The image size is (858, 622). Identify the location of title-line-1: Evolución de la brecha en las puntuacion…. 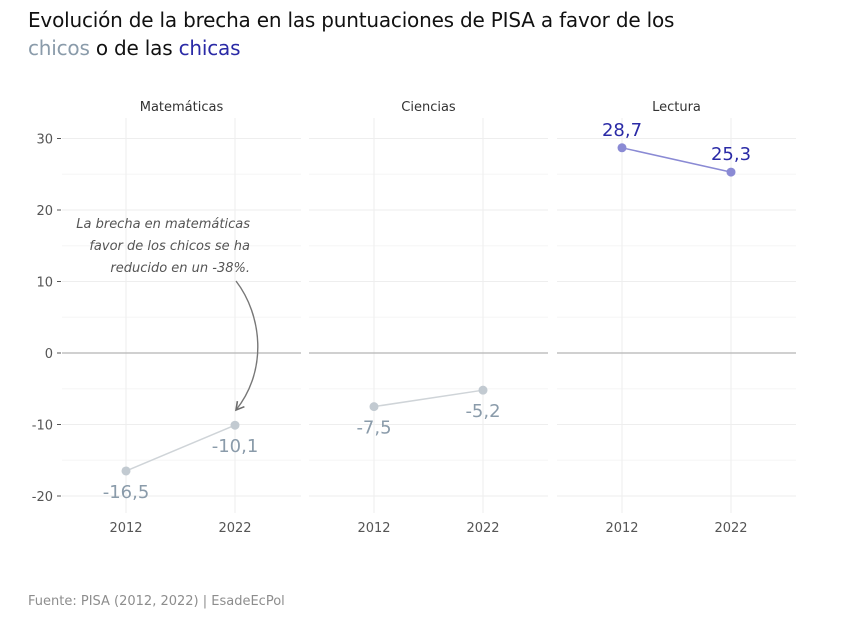
(351, 20).